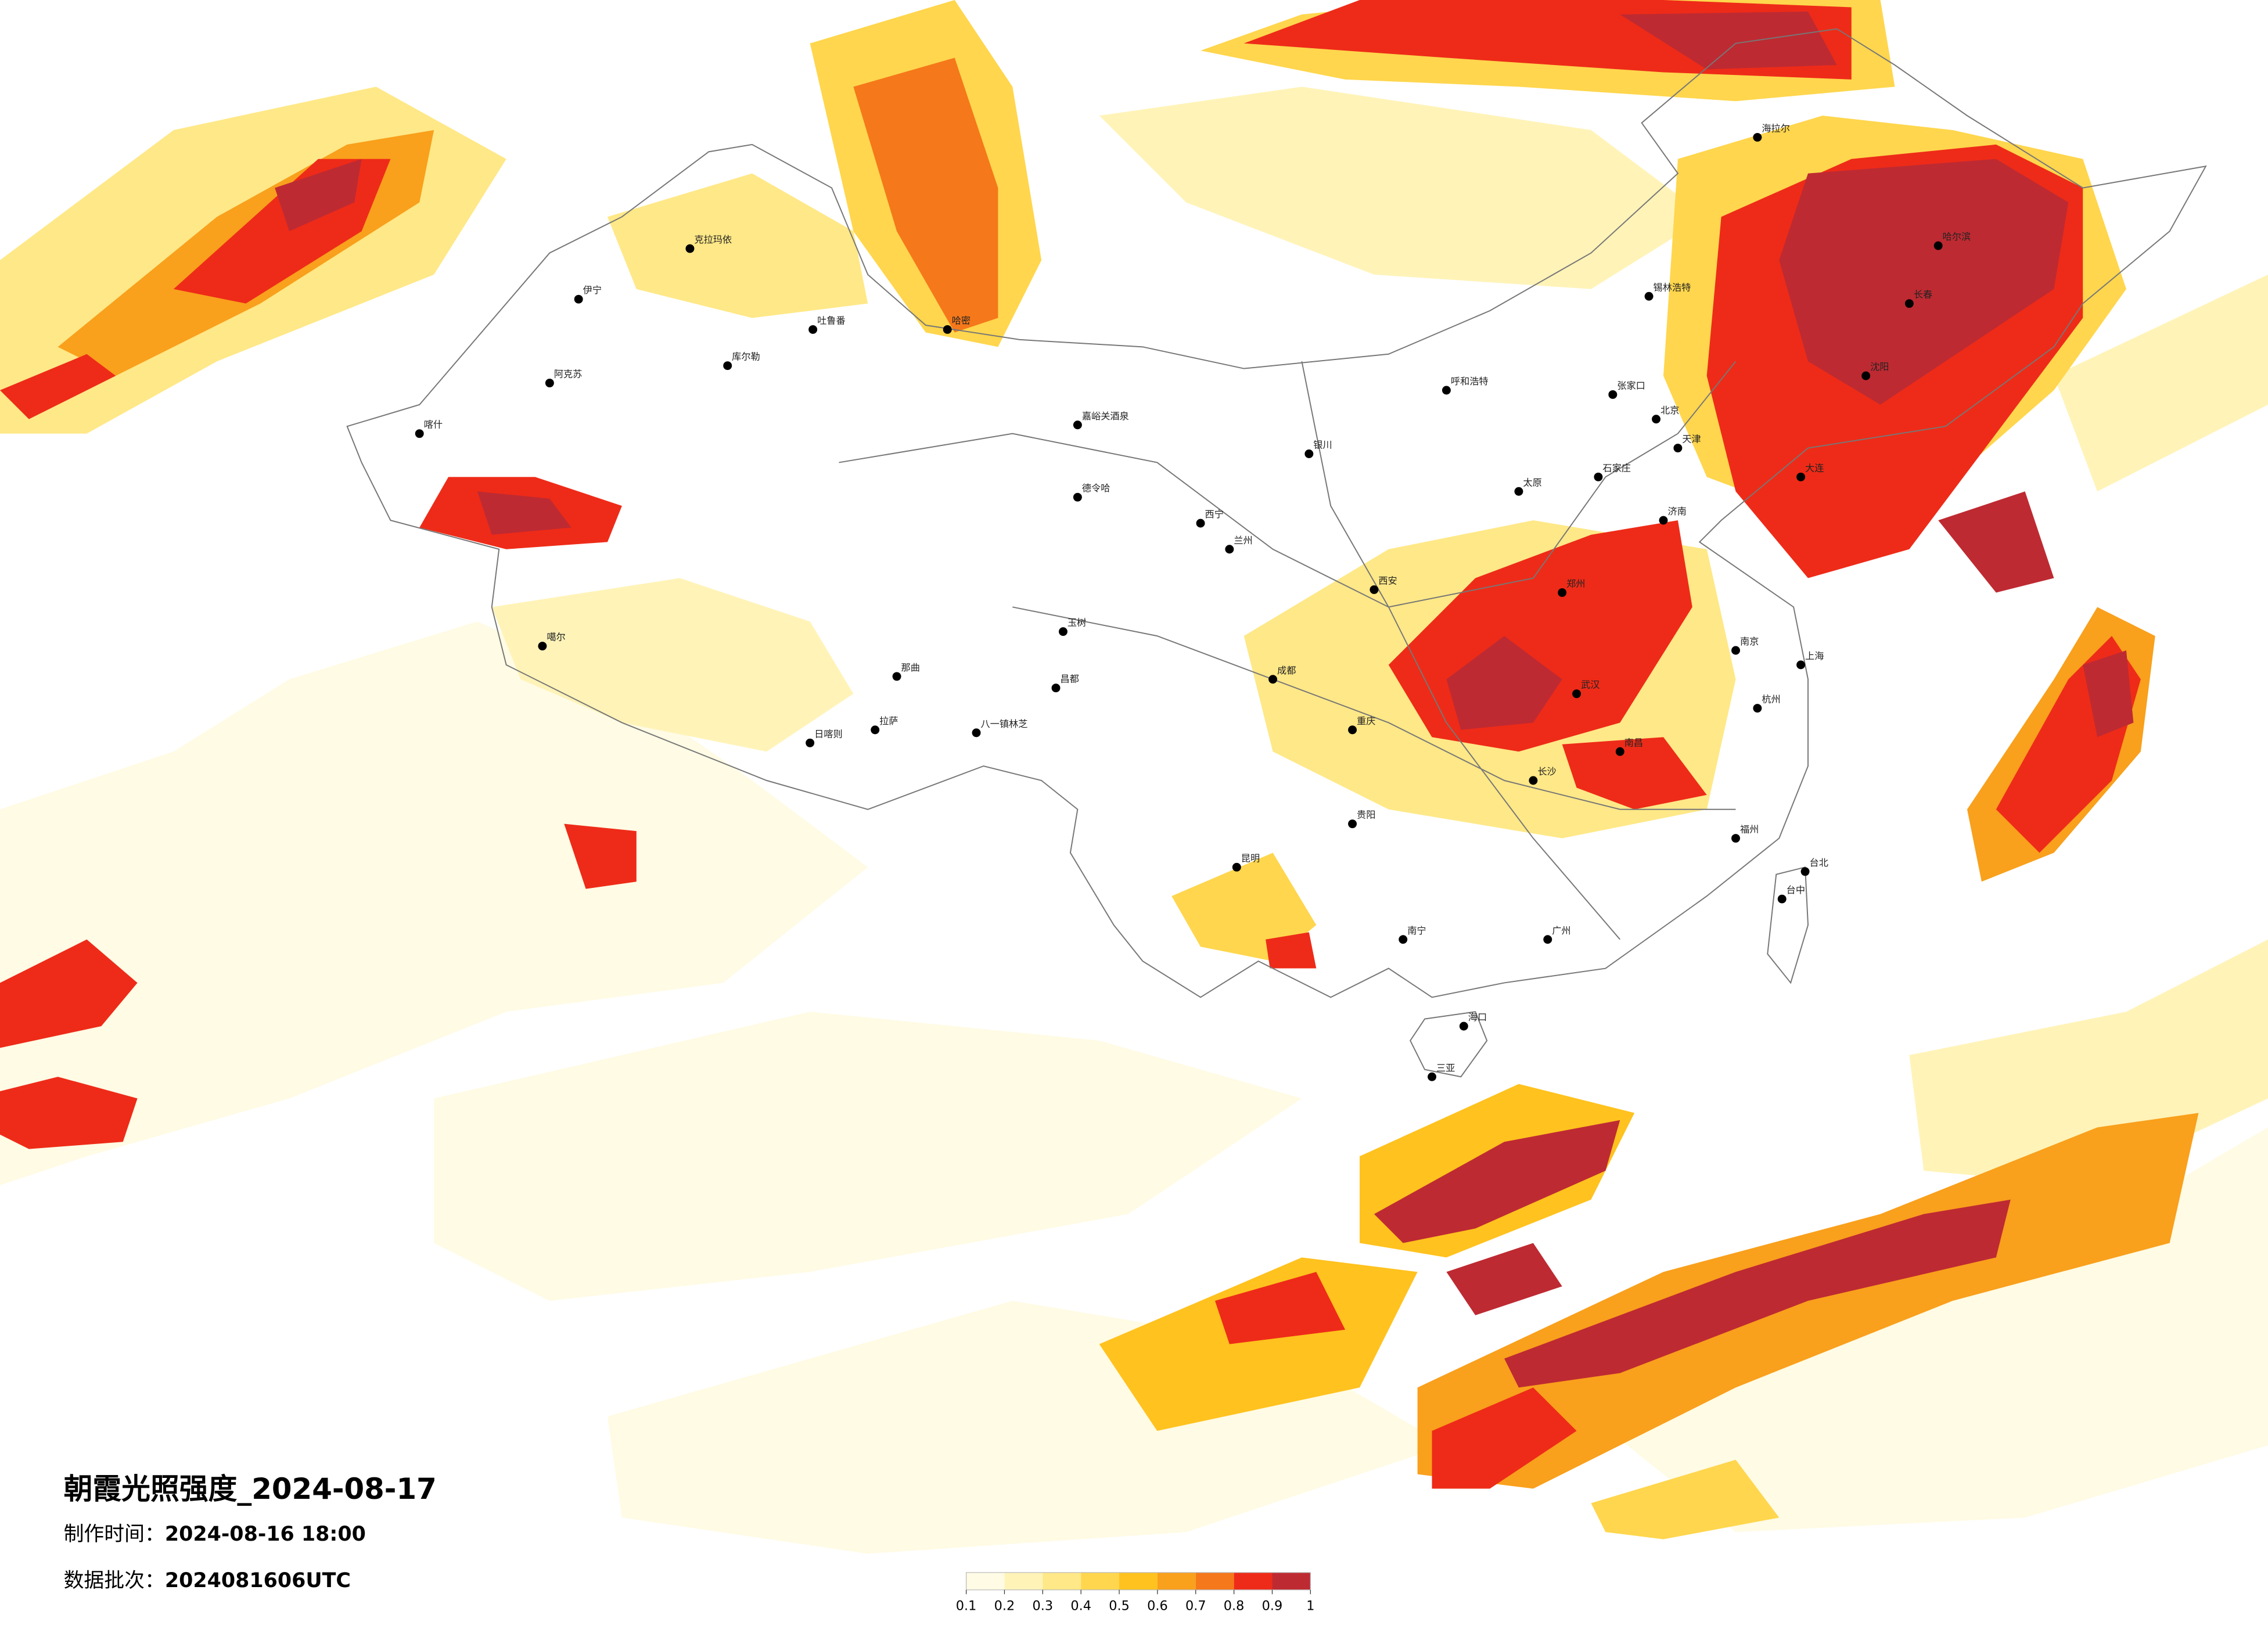  I want to click on colorbar-tick-label: 1, so click(1310, 1606).